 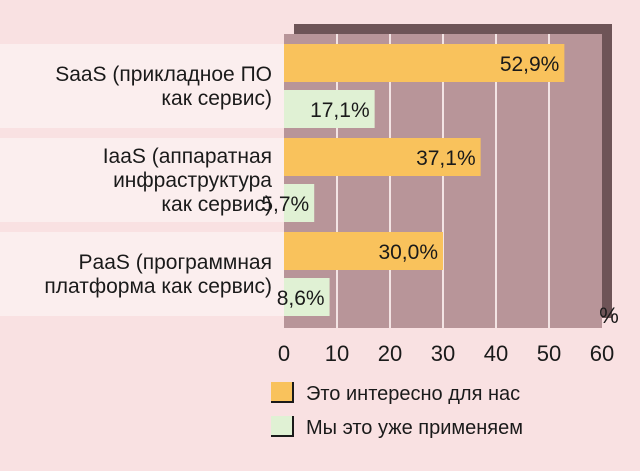 I want to click on data-label: 17,1%, so click(x=340, y=110).